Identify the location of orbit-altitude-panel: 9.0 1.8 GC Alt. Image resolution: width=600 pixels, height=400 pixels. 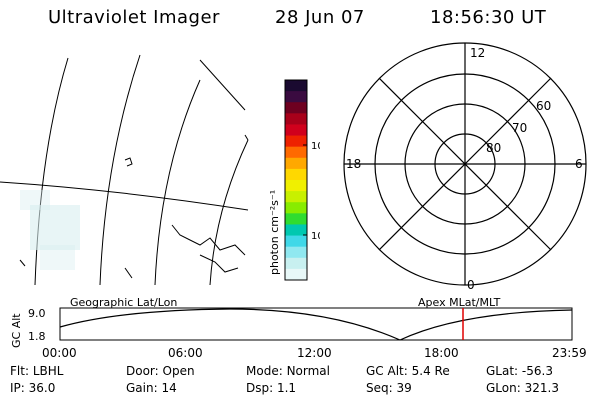
(291, 327).